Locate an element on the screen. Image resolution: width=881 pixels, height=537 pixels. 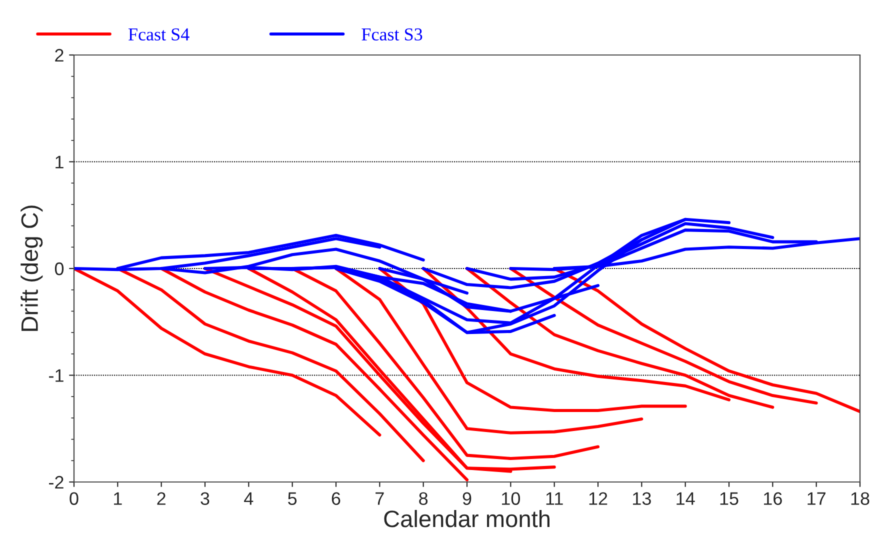
legend-label: Fcast S4 is located at coordinates (159, 34).